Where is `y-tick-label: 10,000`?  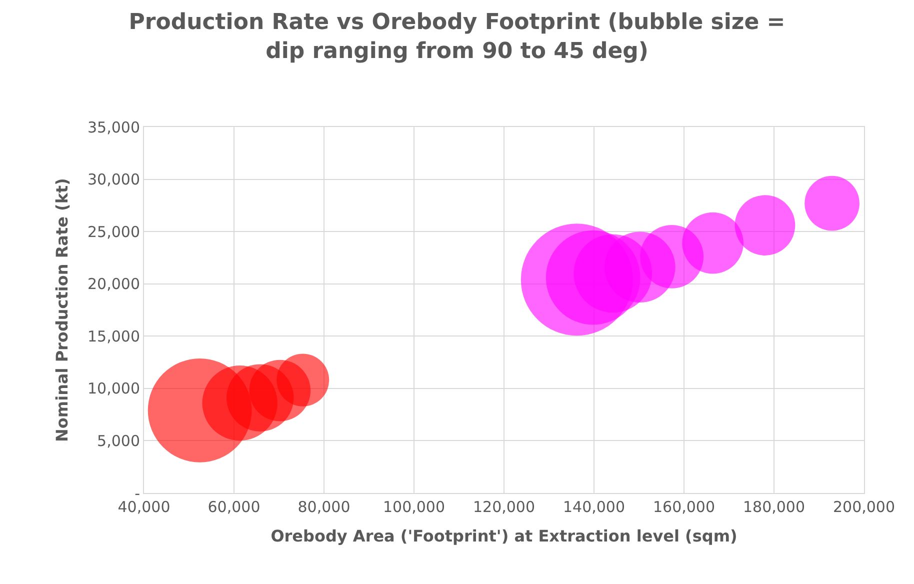
y-tick-label: 10,000 is located at coordinates (114, 389).